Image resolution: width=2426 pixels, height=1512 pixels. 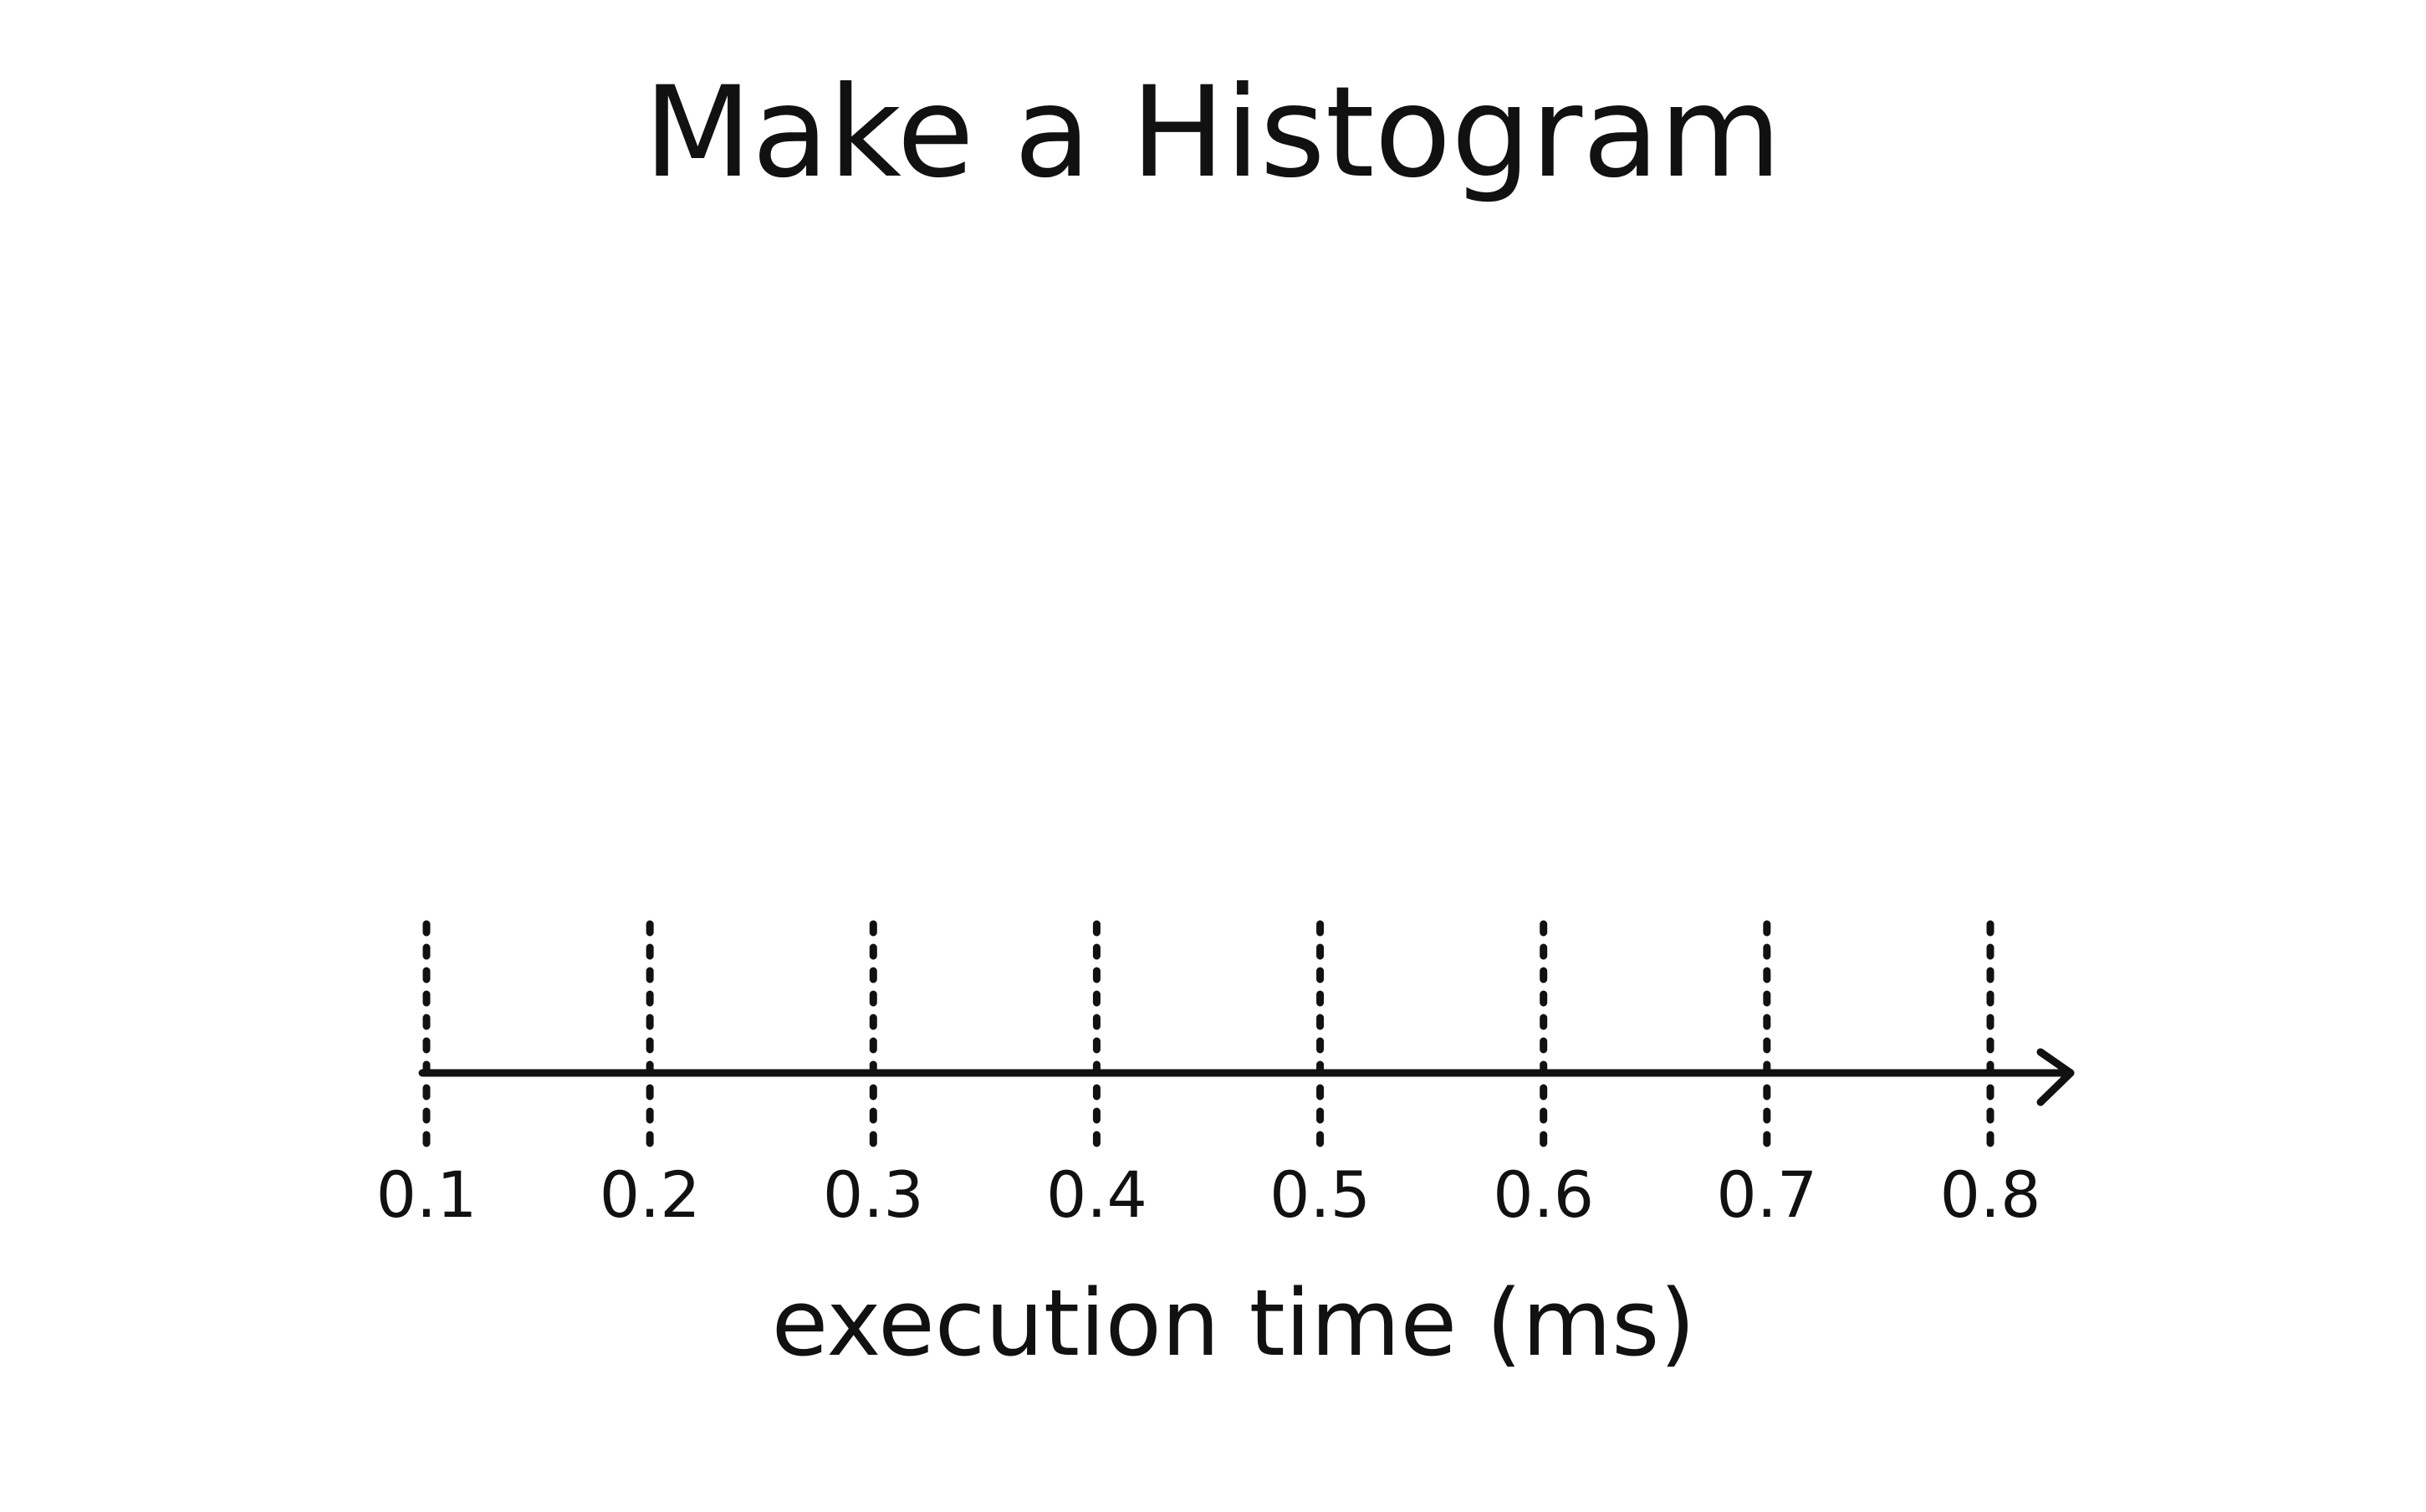 I want to click on chart-title: Make a Histogram, so click(x=1213, y=133).